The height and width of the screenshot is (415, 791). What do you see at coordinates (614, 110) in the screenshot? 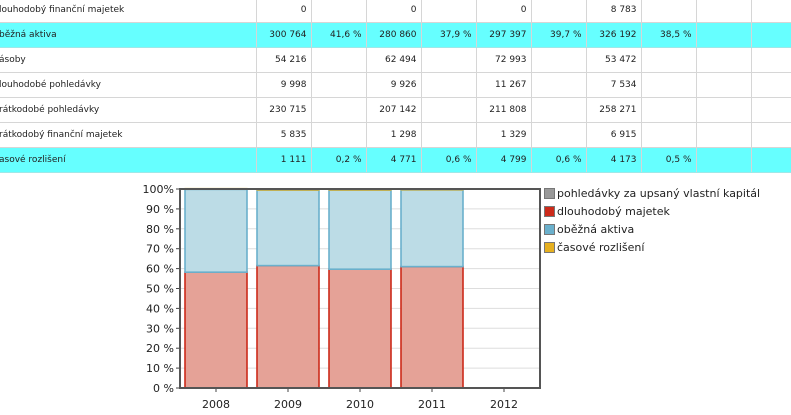
I see `table-cell: 258 271` at bounding box center [614, 110].